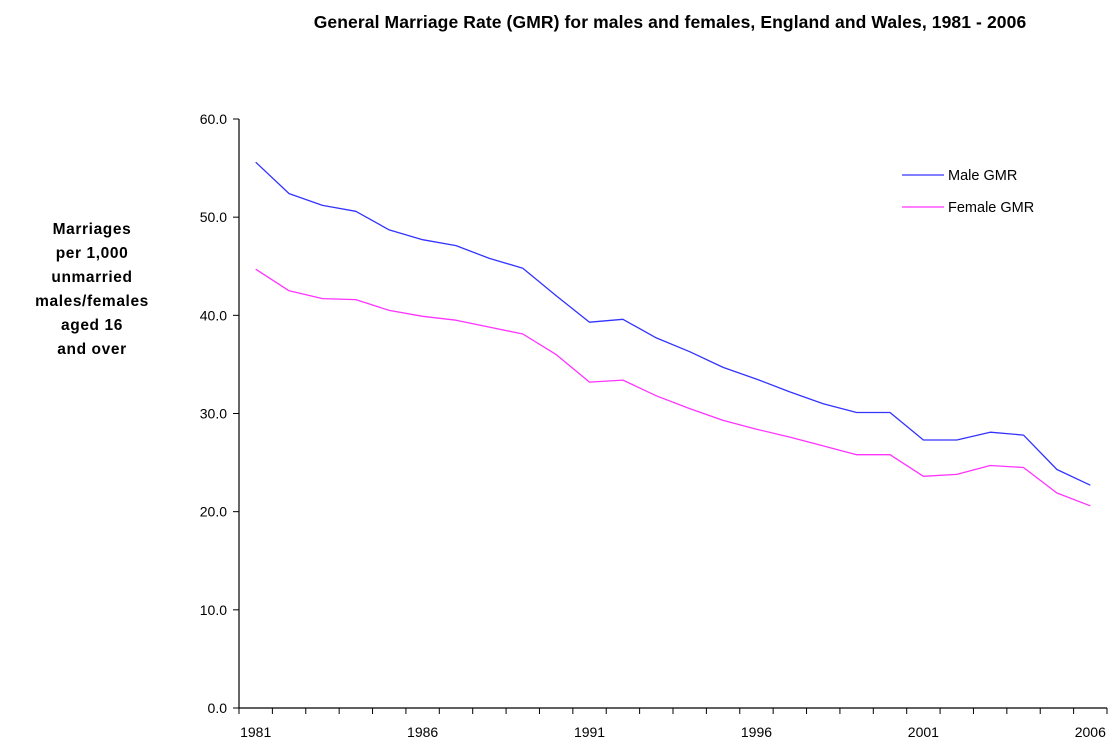  I want to click on legend-label: Male GMR, so click(982, 176).